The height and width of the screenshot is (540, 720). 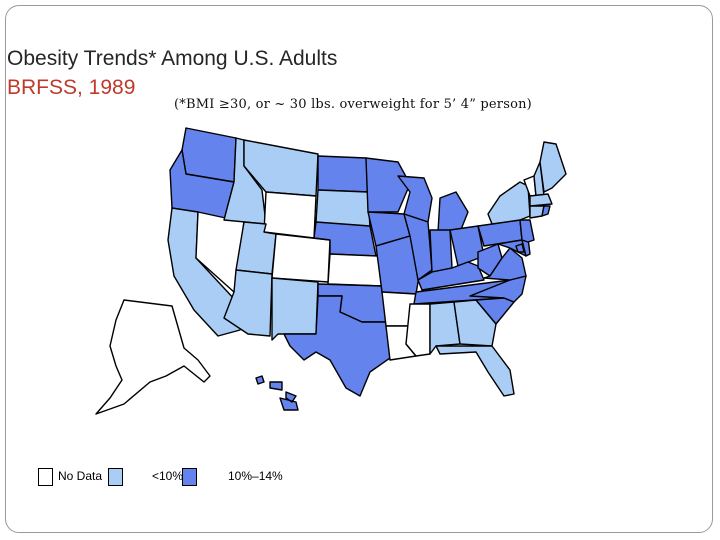 I want to click on state-TX, so click(x=337, y=346).